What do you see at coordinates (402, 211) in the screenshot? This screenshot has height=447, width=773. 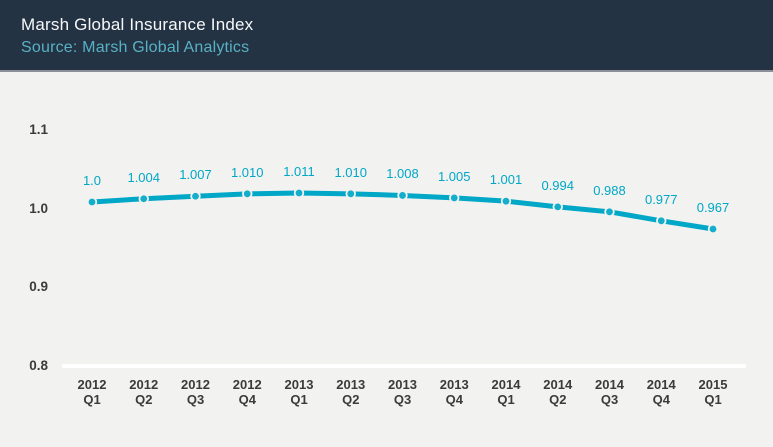 I see `line-series` at bounding box center [402, 211].